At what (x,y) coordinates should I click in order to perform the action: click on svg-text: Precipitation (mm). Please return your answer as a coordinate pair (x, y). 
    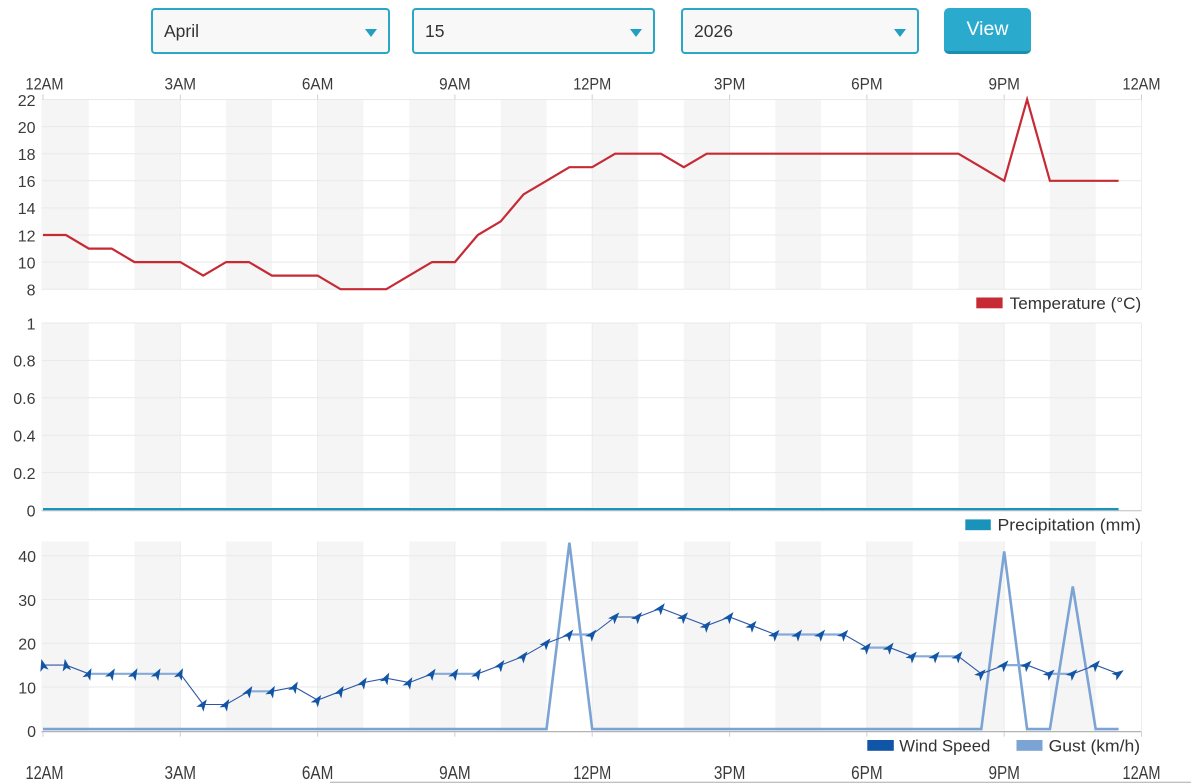
    Looking at the image, I should click on (1070, 526).